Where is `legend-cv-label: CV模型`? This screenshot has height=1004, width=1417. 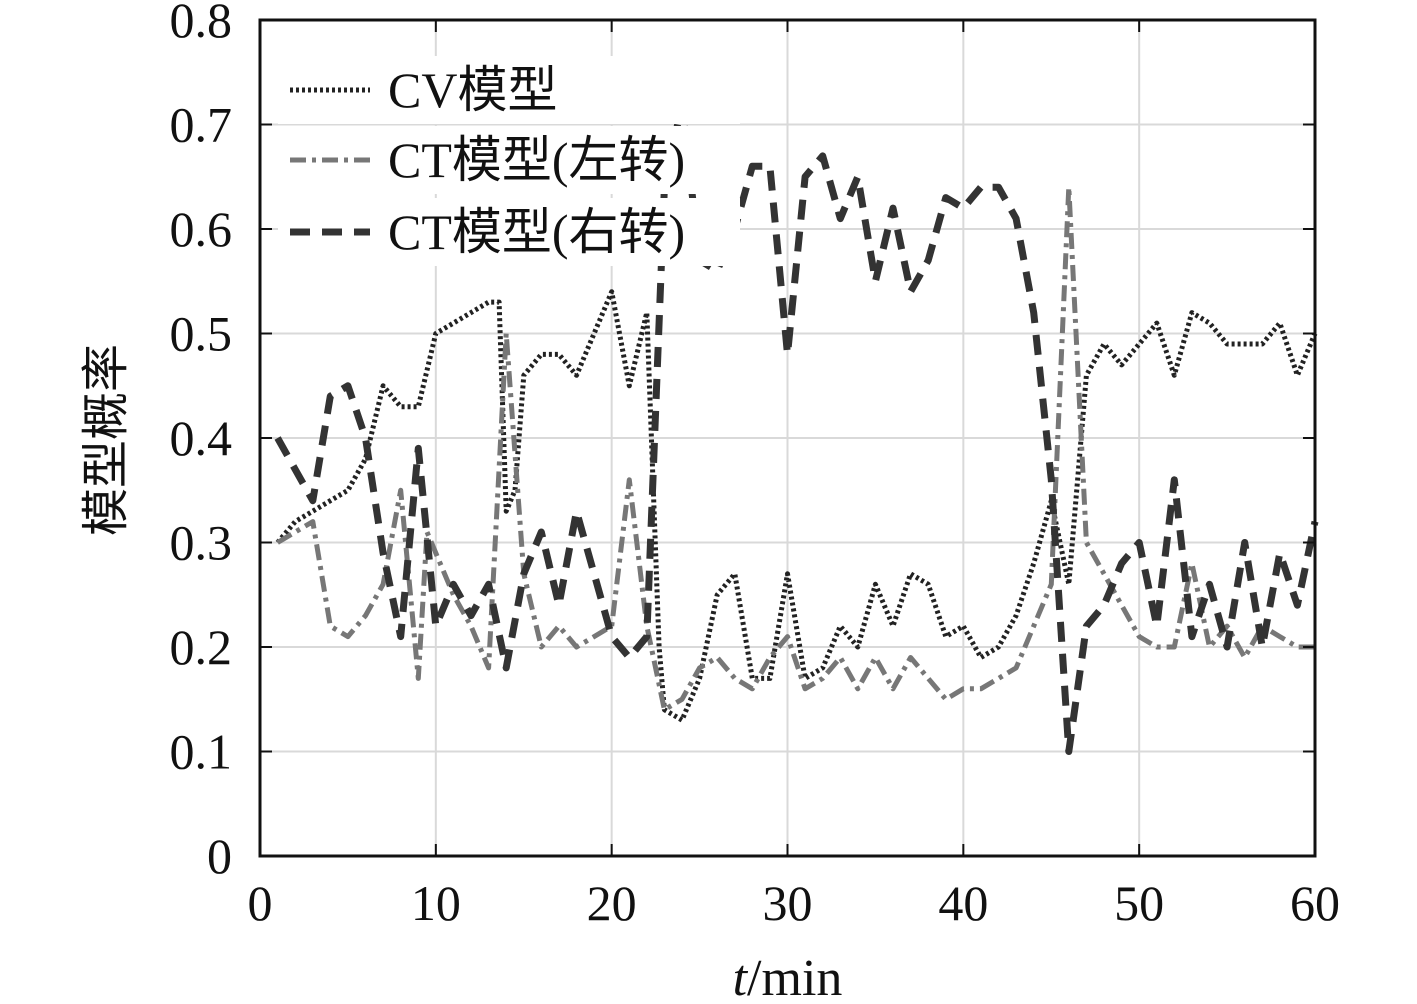
legend-cv-label: CV模型 is located at coordinates (472, 90).